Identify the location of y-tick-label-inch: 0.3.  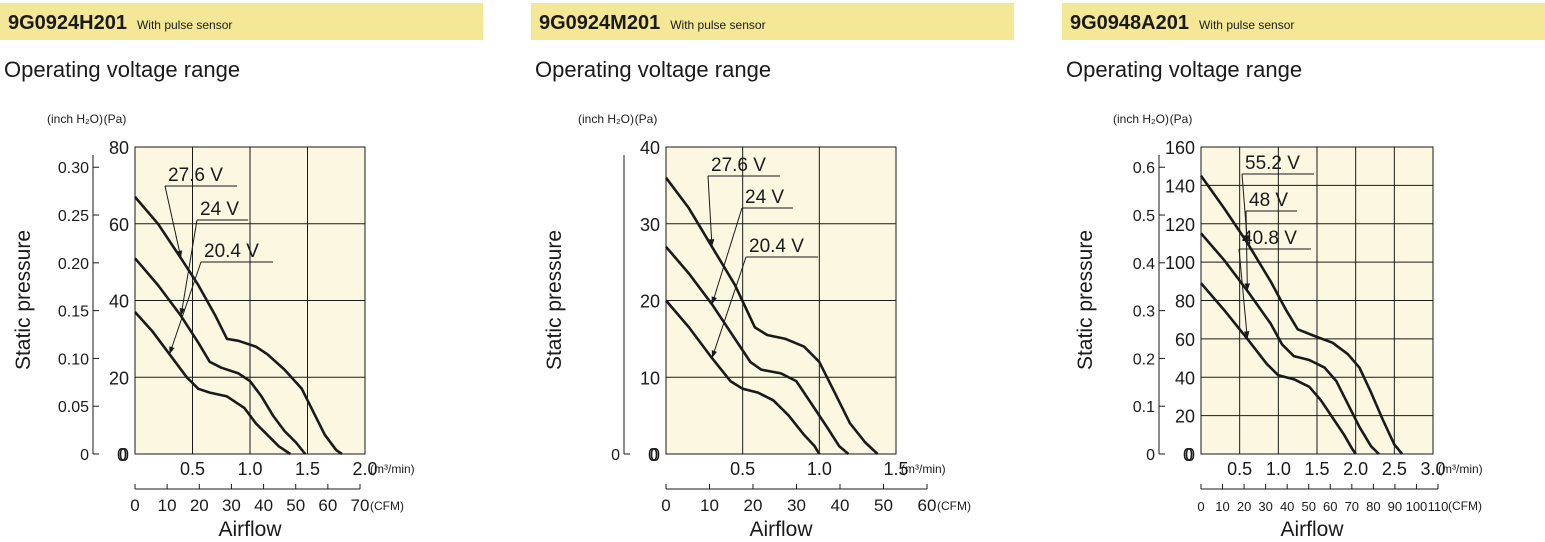
(1144, 312).